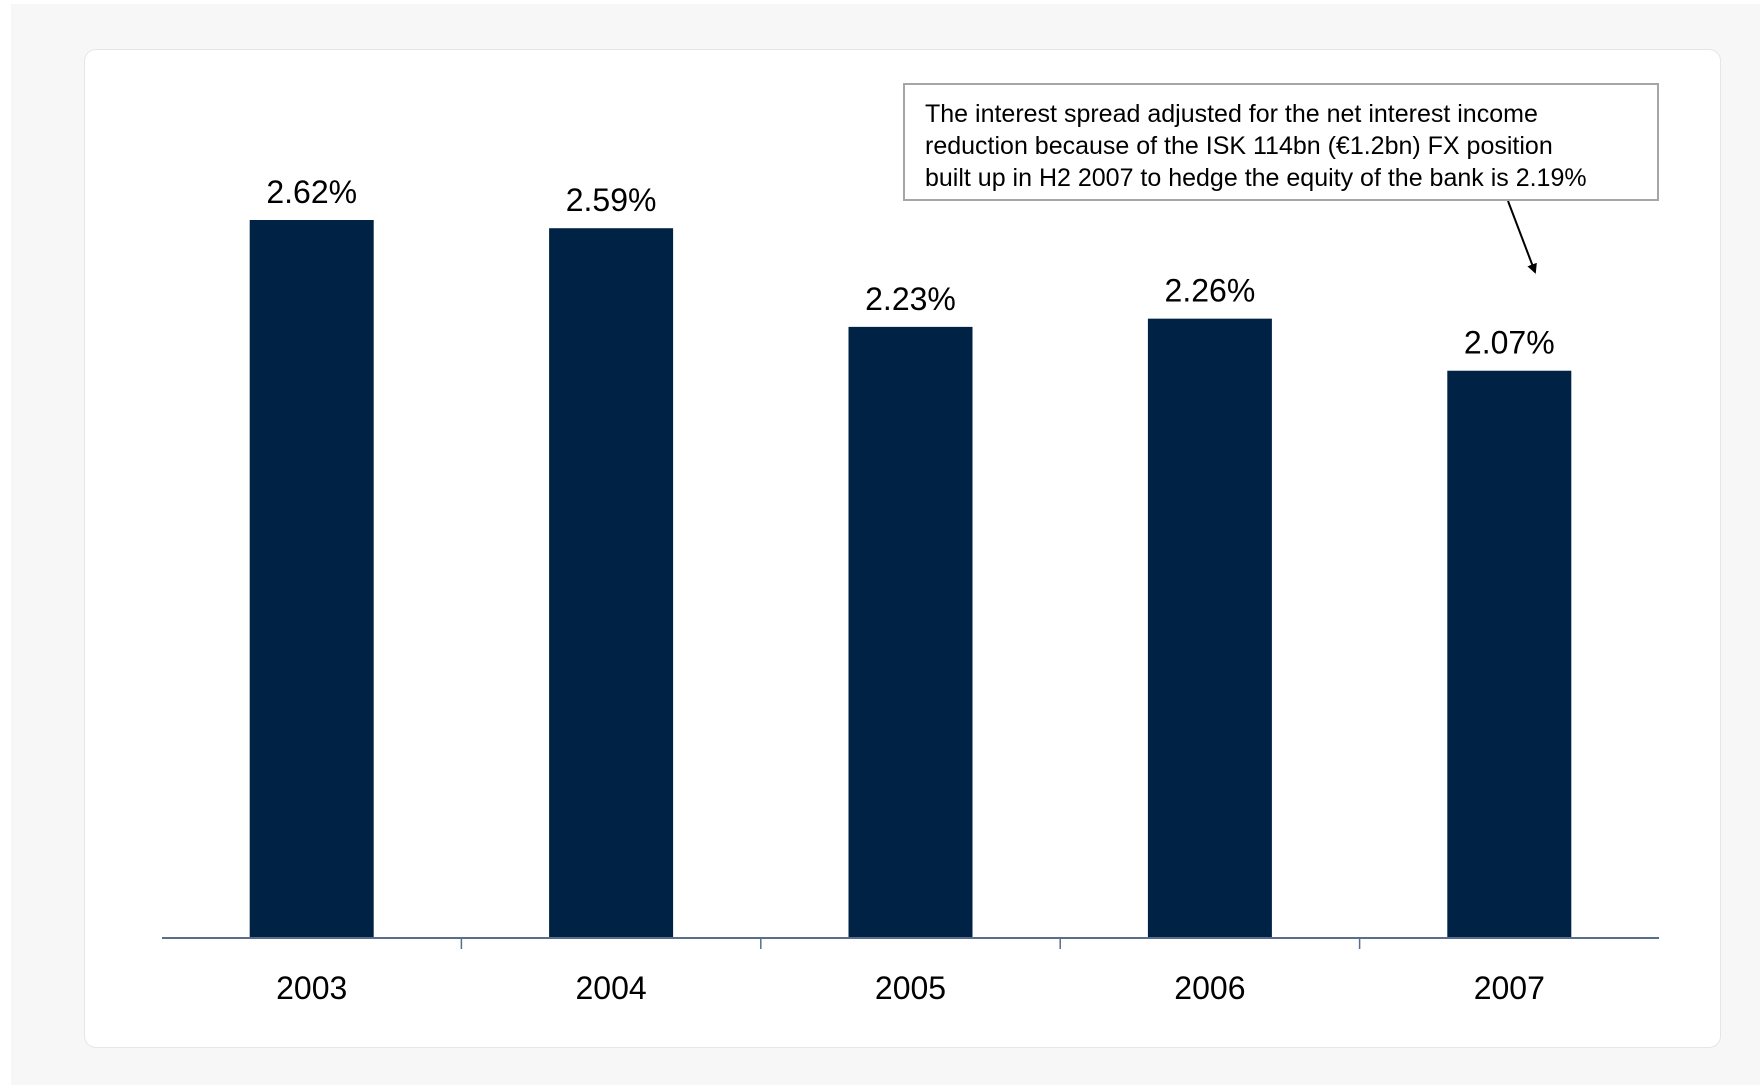 The image size is (1760, 1089). I want to click on value-label-2006: 2.26%, so click(1210, 291).